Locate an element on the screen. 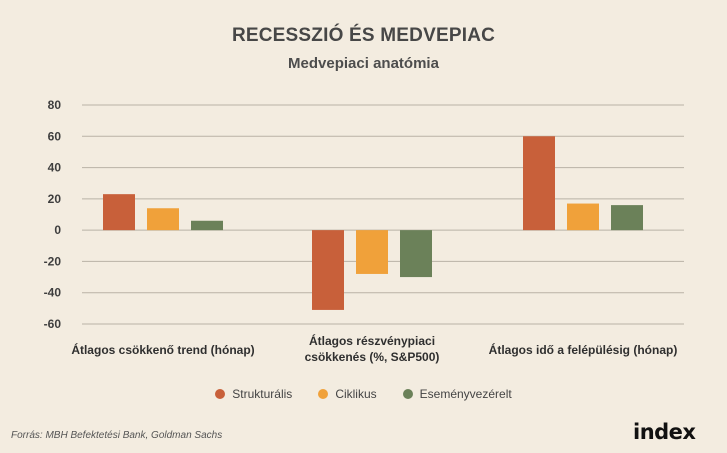 This screenshot has width=727, height=453. y-tick-label: 80 is located at coordinates (55, 105).